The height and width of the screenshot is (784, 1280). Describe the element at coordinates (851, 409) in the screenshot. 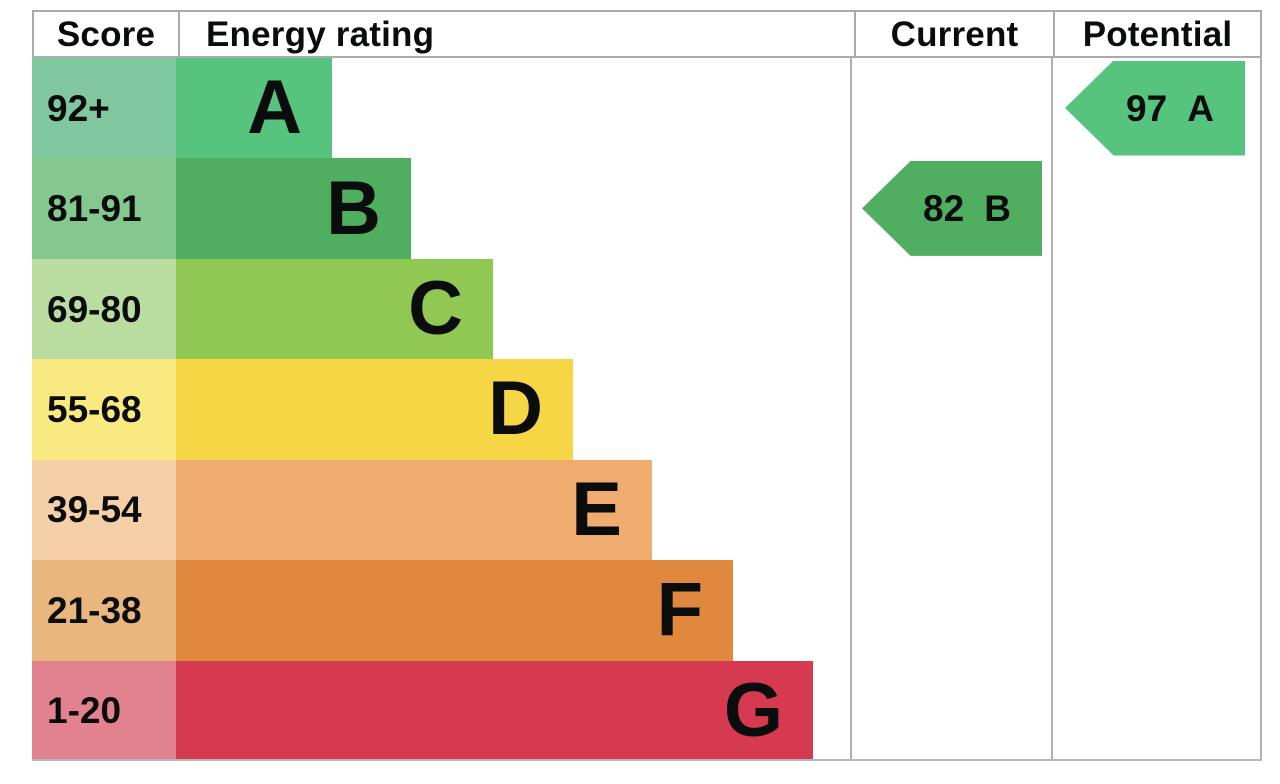

I see `current-column-divider` at that location.